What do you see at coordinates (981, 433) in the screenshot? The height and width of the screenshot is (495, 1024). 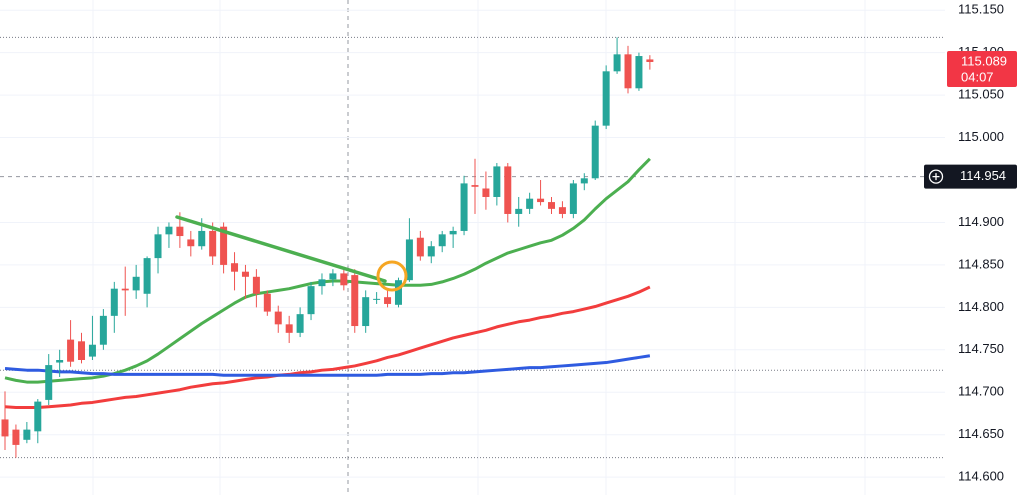 I see `y-tick-label: 114.650` at bounding box center [981, 433].